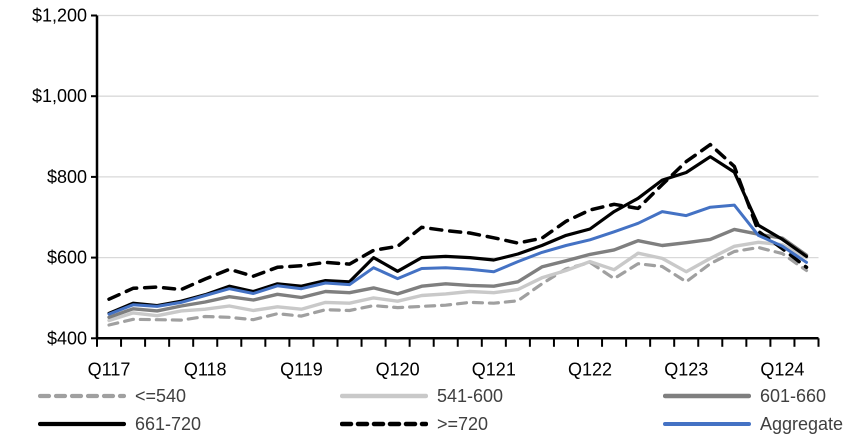 The image size is (852, 442). What do you see at coordinates (398, 369) in the screenshot?
I see `x-tick-label: Q120` at bounding box center [398, 369].